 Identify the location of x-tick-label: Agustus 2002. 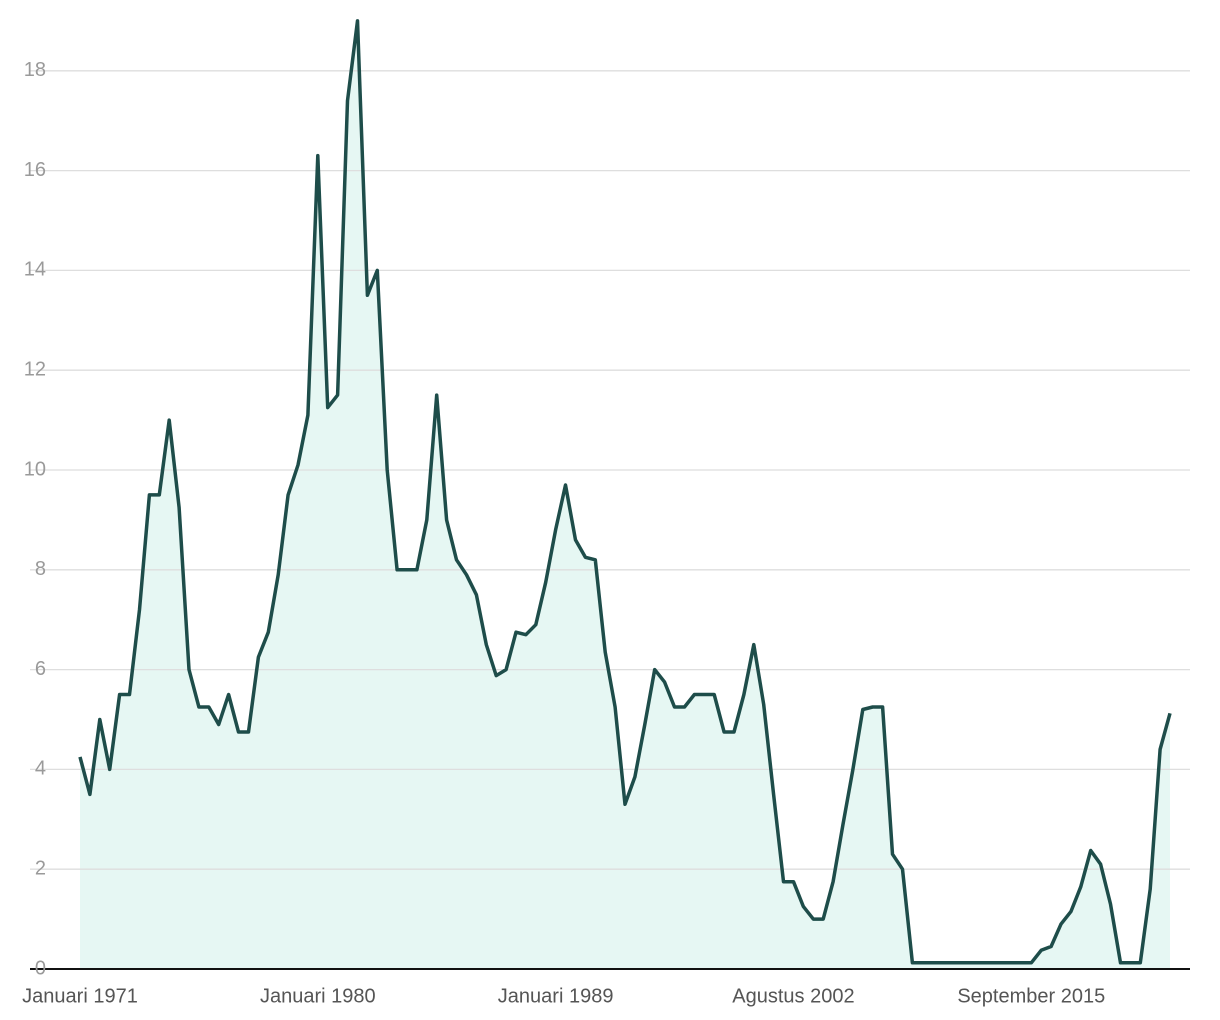
(793, 996).